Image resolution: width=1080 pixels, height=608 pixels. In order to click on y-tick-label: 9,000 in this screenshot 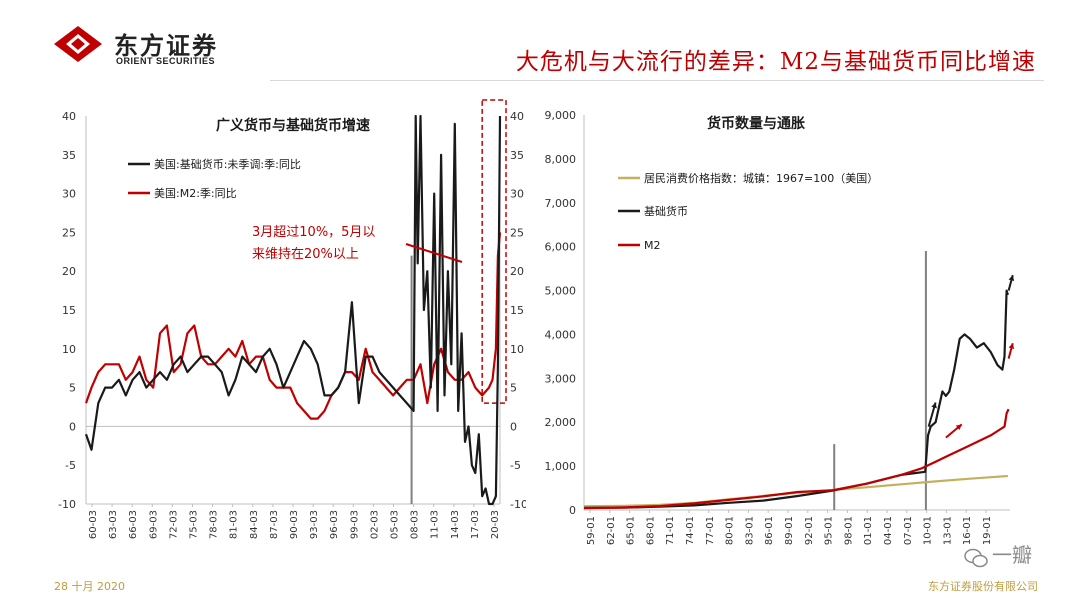, I will do `click(561, 115)`.